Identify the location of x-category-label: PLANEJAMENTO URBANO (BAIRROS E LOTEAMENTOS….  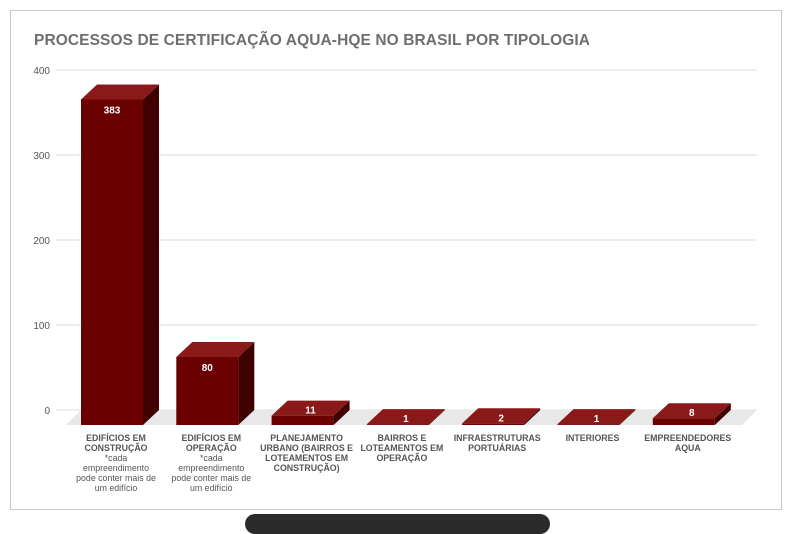
(306, 453).